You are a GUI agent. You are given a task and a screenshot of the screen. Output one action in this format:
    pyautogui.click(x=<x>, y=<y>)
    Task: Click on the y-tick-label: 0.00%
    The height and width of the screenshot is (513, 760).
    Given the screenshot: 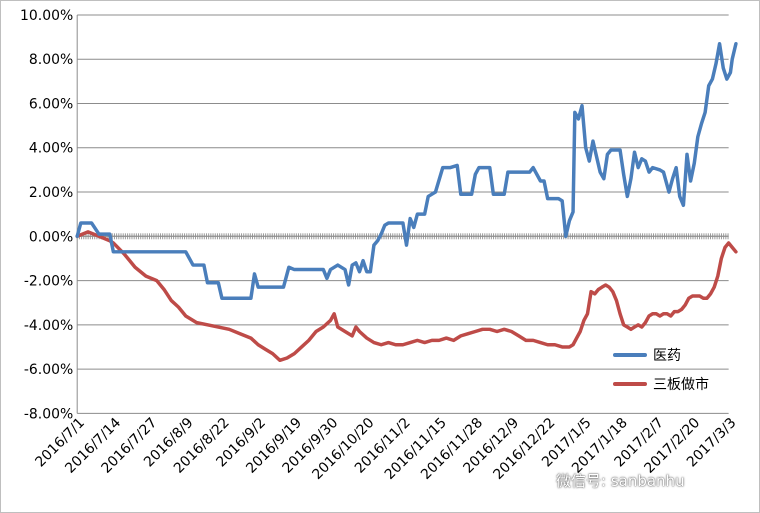 What is the action you would take?
    pyautogui.click(x=51, y=237)
    